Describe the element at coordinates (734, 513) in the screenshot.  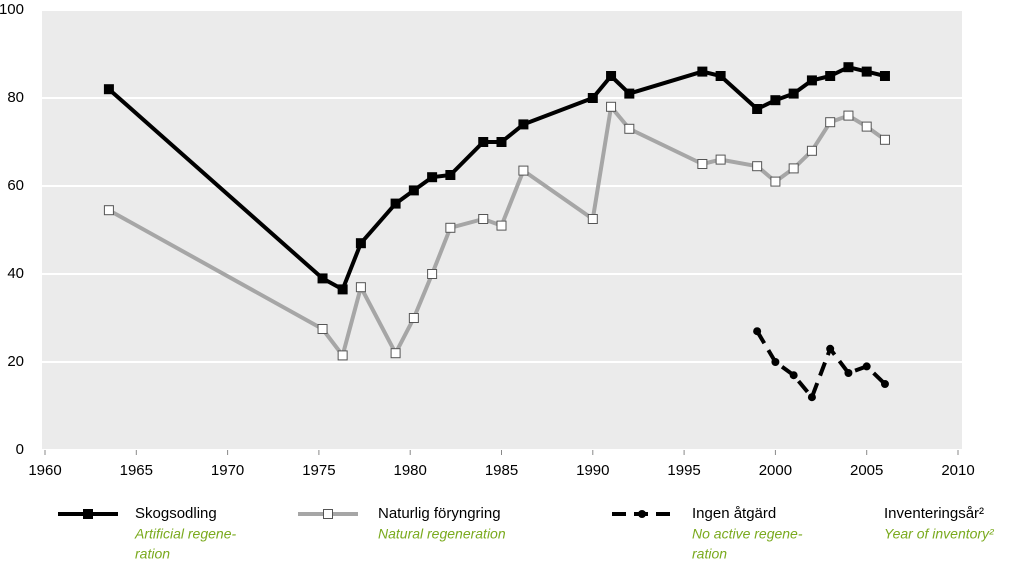
I see `legend-label: Ingen åtgärd` at that location.